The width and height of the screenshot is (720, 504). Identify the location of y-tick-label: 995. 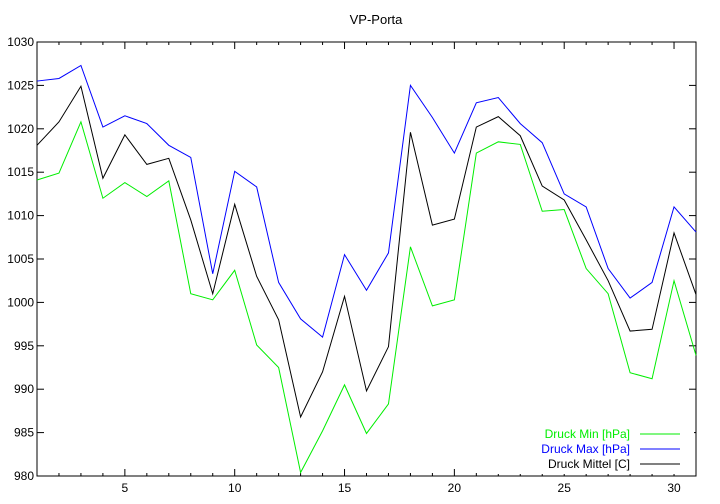
(24, 346).